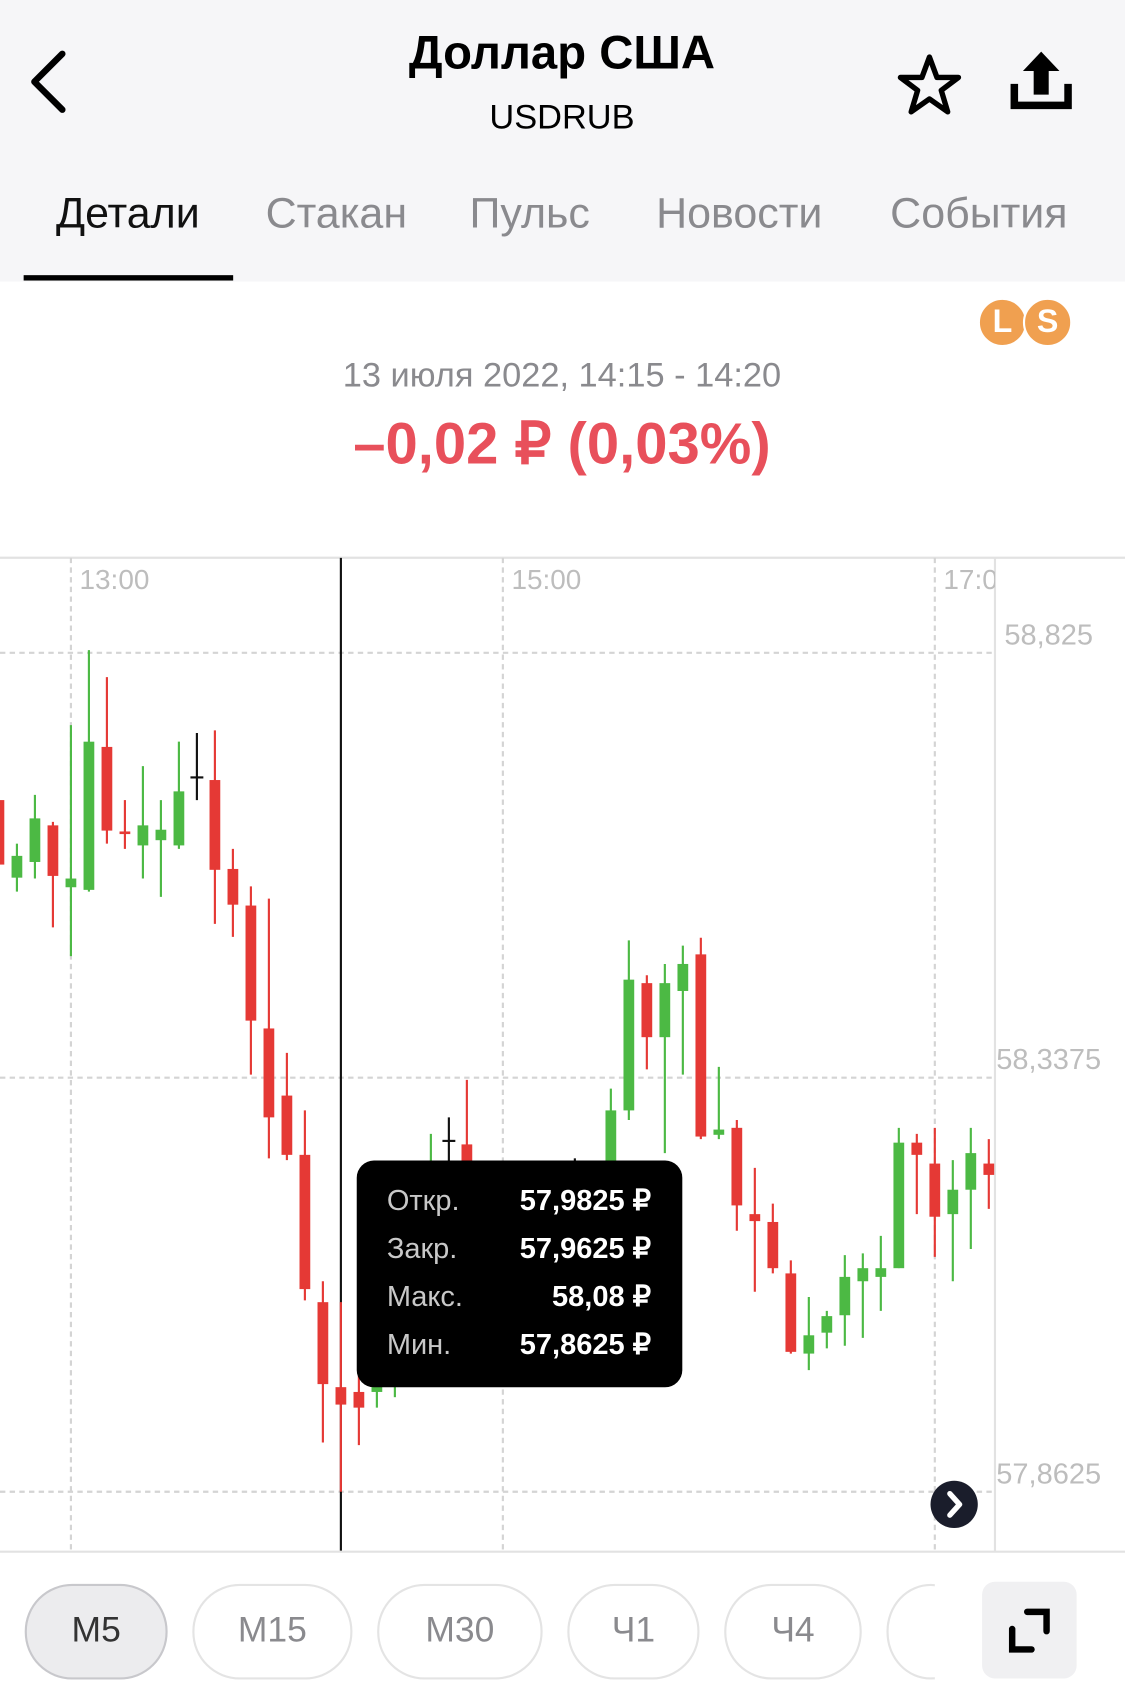  Describe the element at coordinates (422, 1249) in the screenshot. I see `tooltip-label: Закр.` at that location.